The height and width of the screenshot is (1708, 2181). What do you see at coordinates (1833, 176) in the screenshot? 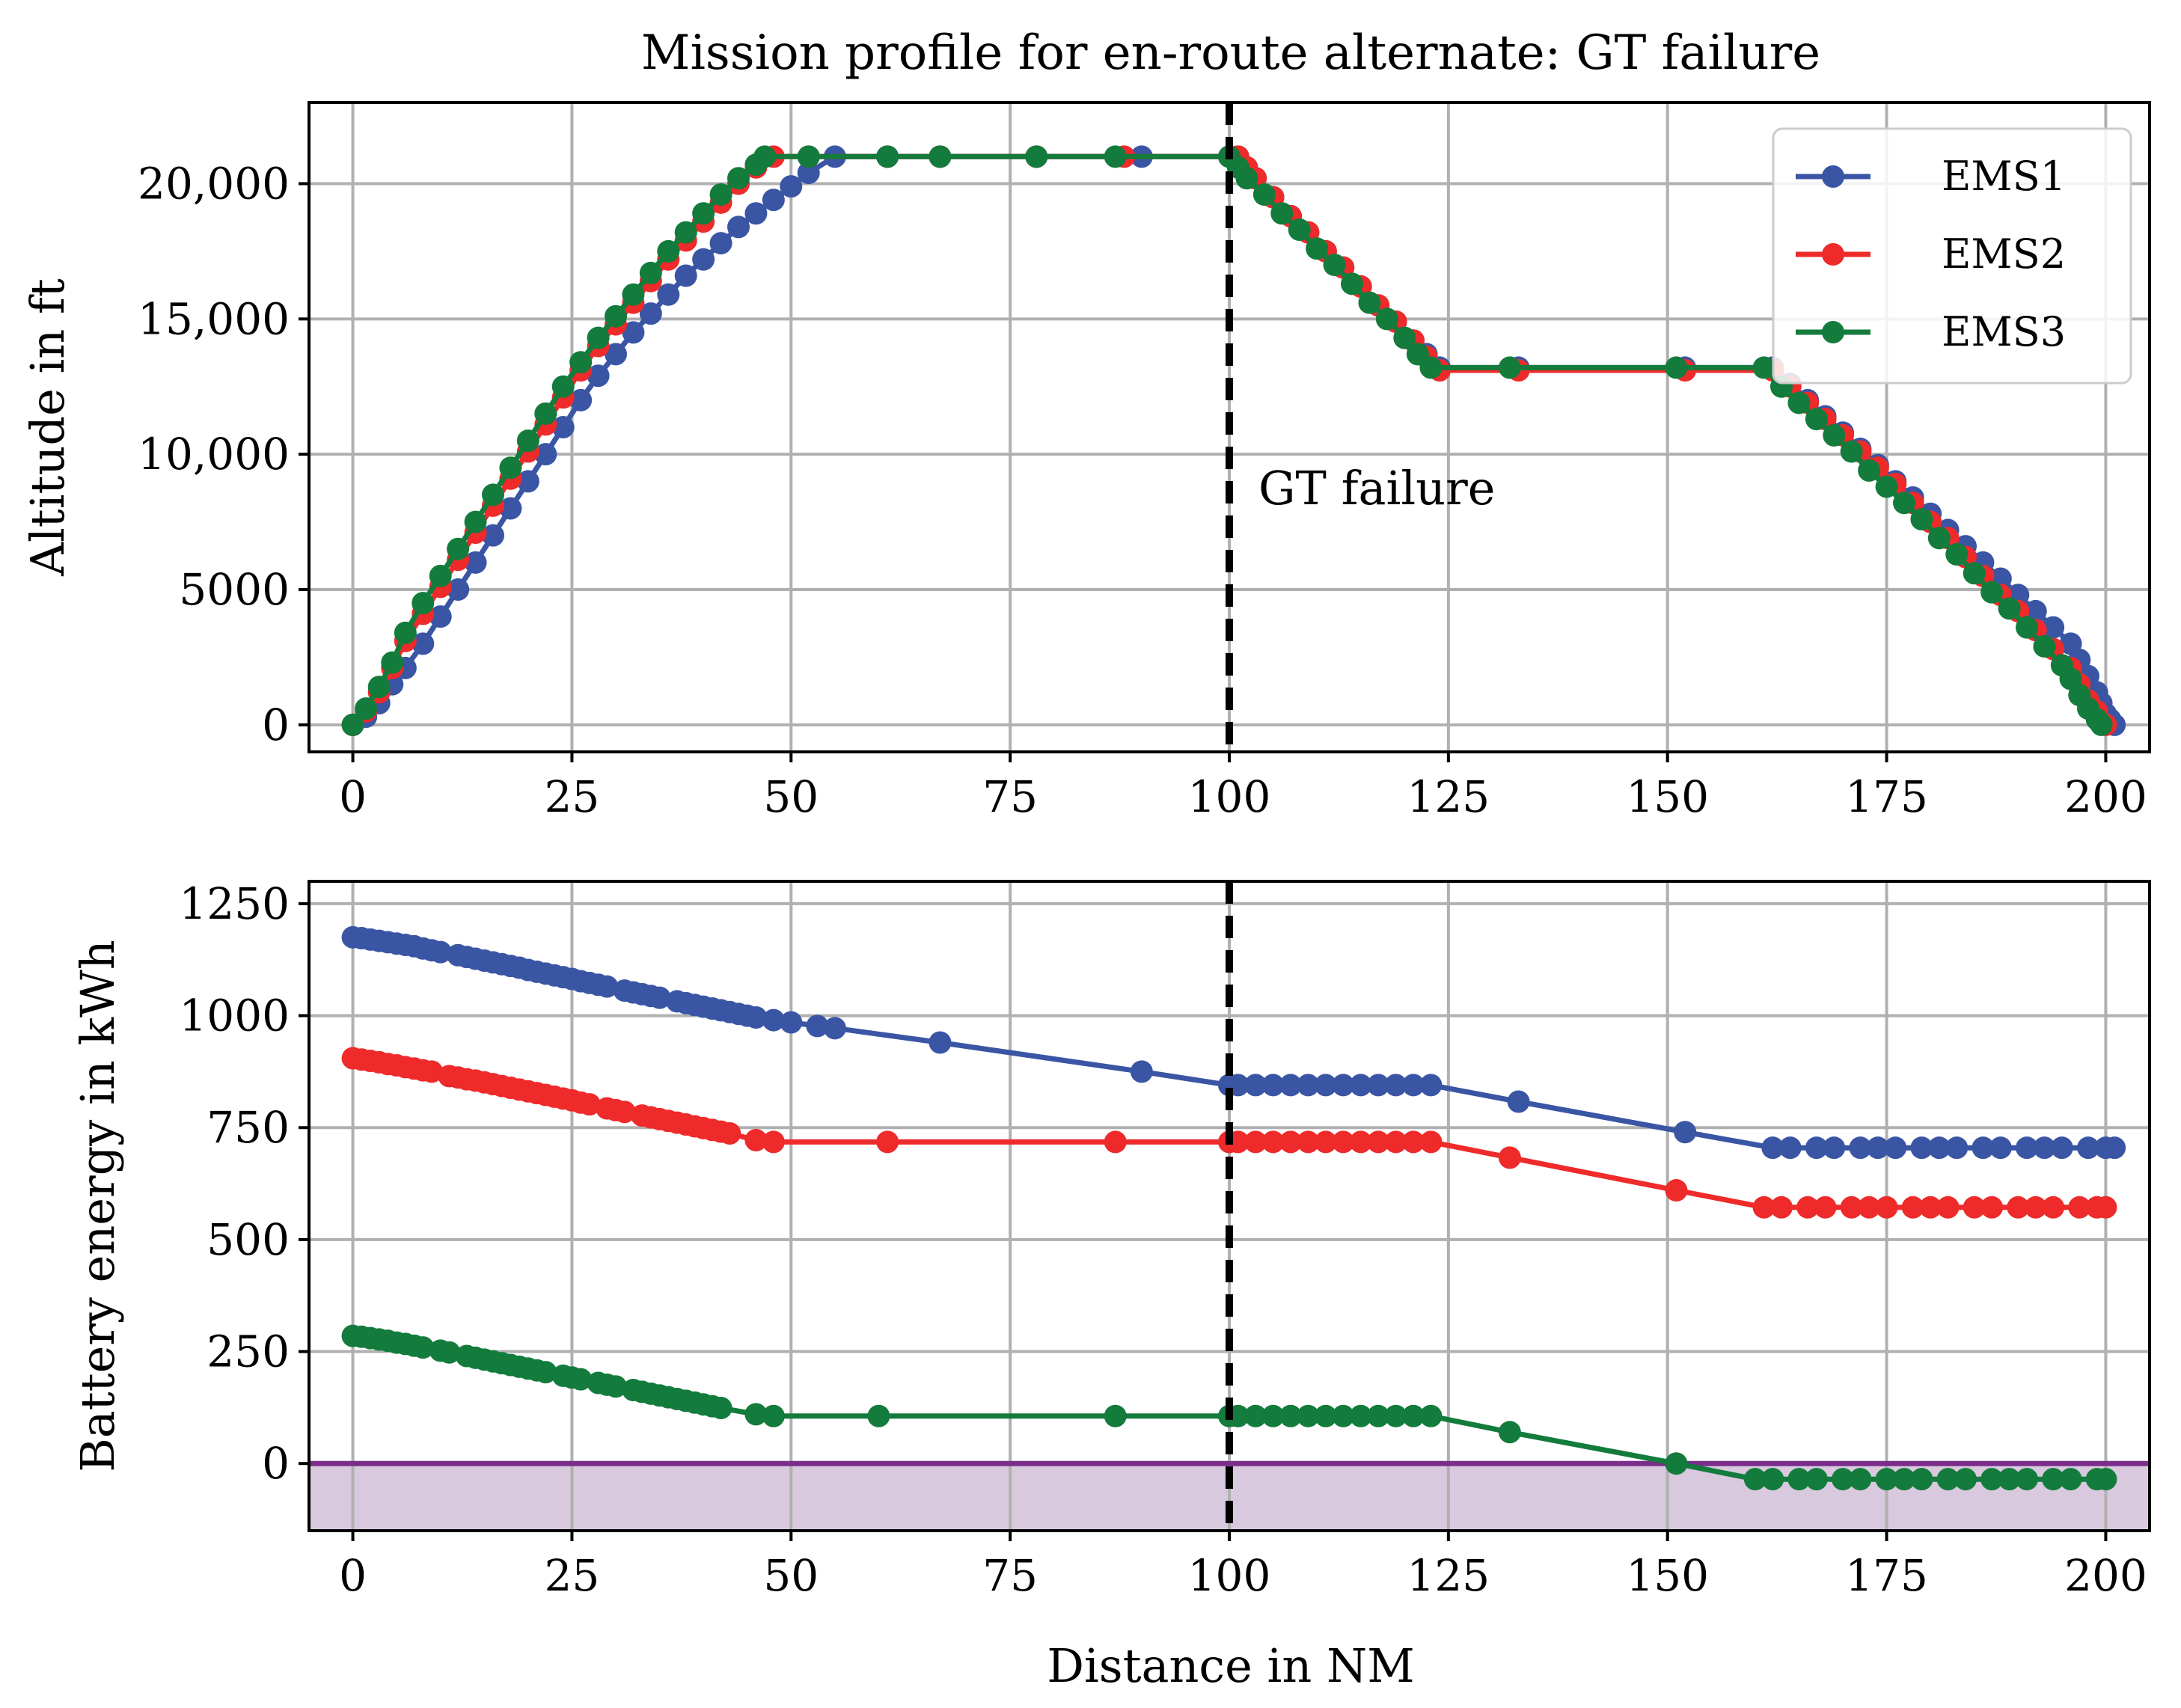
I see `legend-ems1-marker` at bounding box center [1833, 176].